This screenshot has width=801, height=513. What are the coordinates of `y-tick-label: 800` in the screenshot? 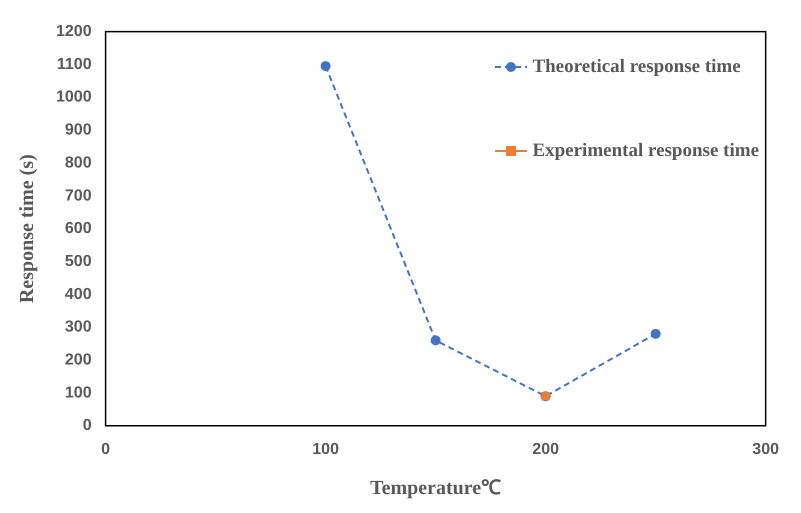 It's located at (78, 163).